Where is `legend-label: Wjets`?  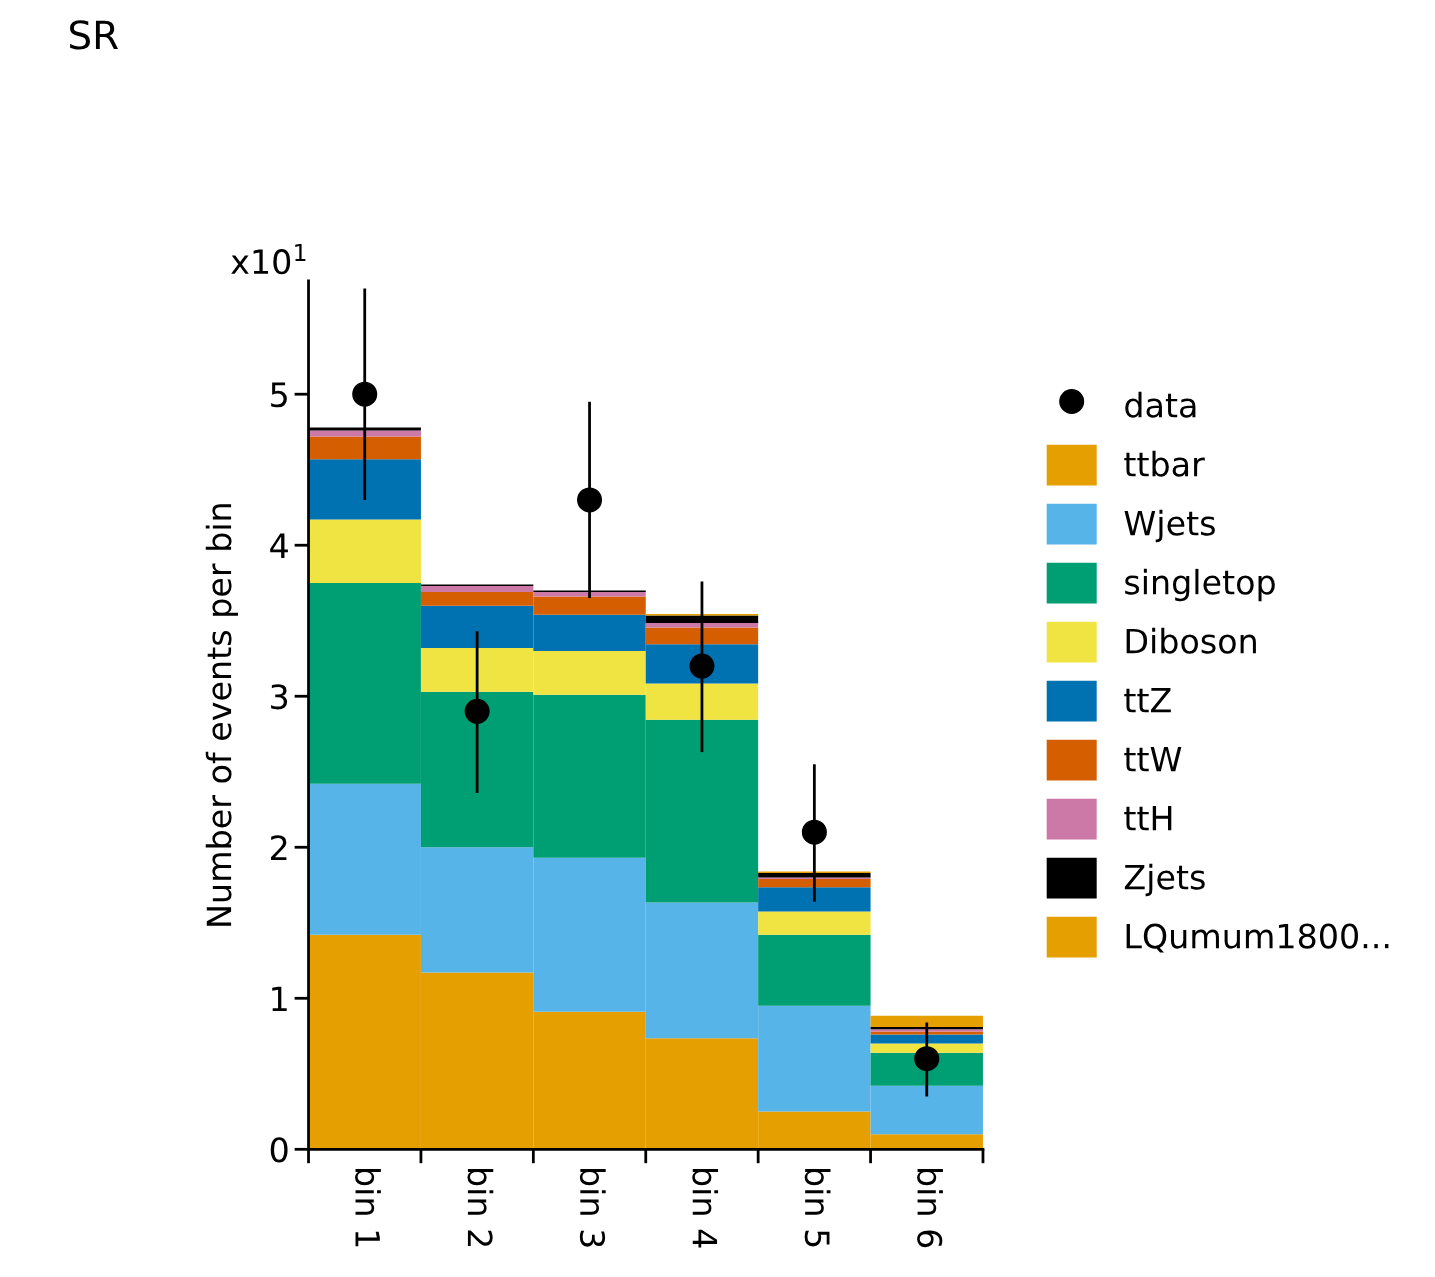 legend-label: Wjets is located at coordinates (1169, 526).